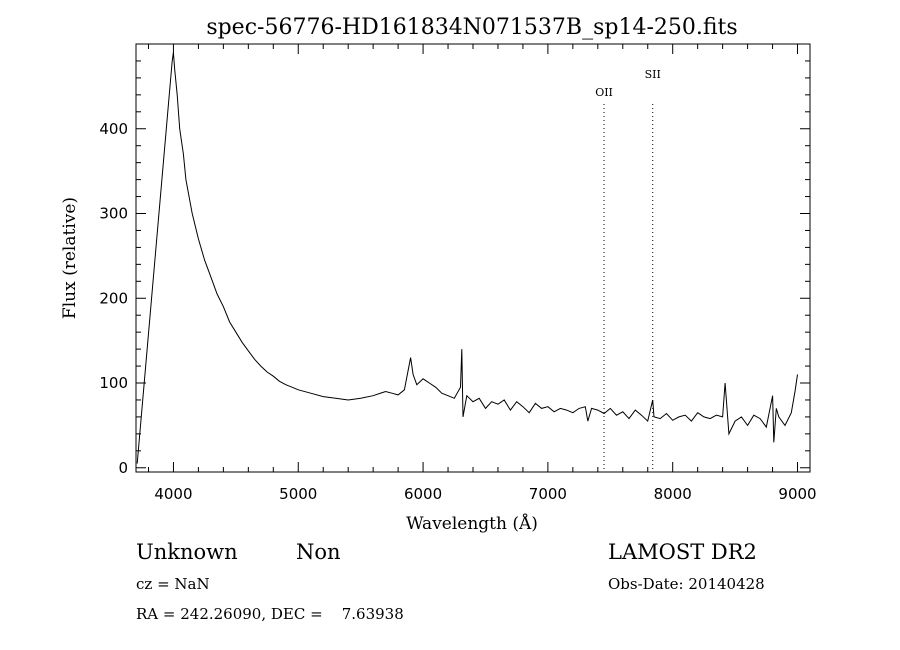 This screenshot has width=900, height=650. What do you see at coordinates (673, 494) in the screenshot?
I see `x-tick-label: 8000` at bounding box center [673, 494].